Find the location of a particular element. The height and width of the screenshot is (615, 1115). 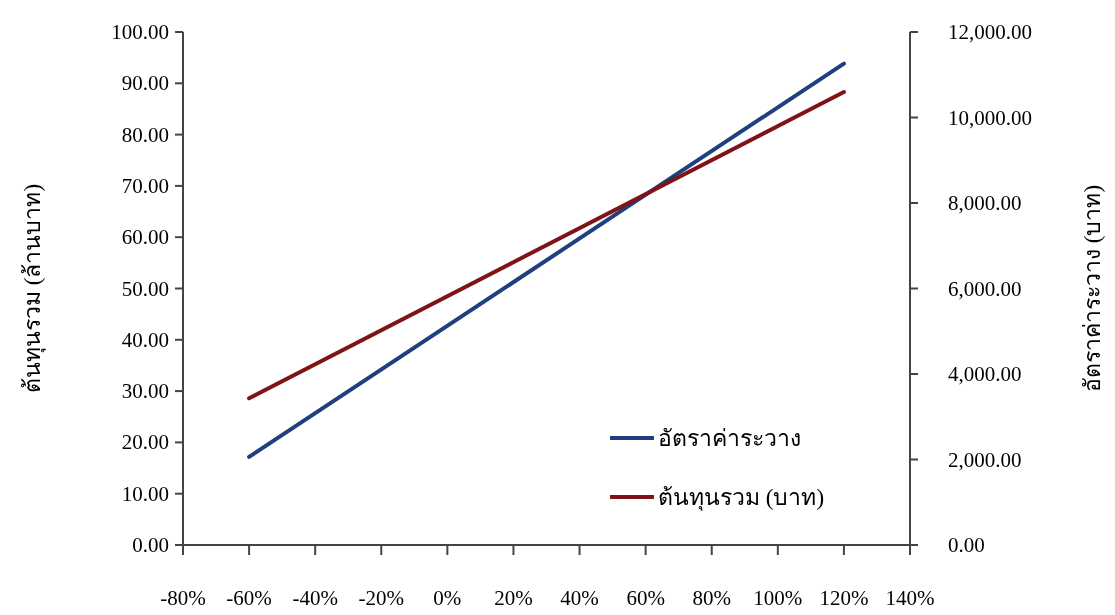

y-tick-label: 80.00 is located at coordinates (145, 134).